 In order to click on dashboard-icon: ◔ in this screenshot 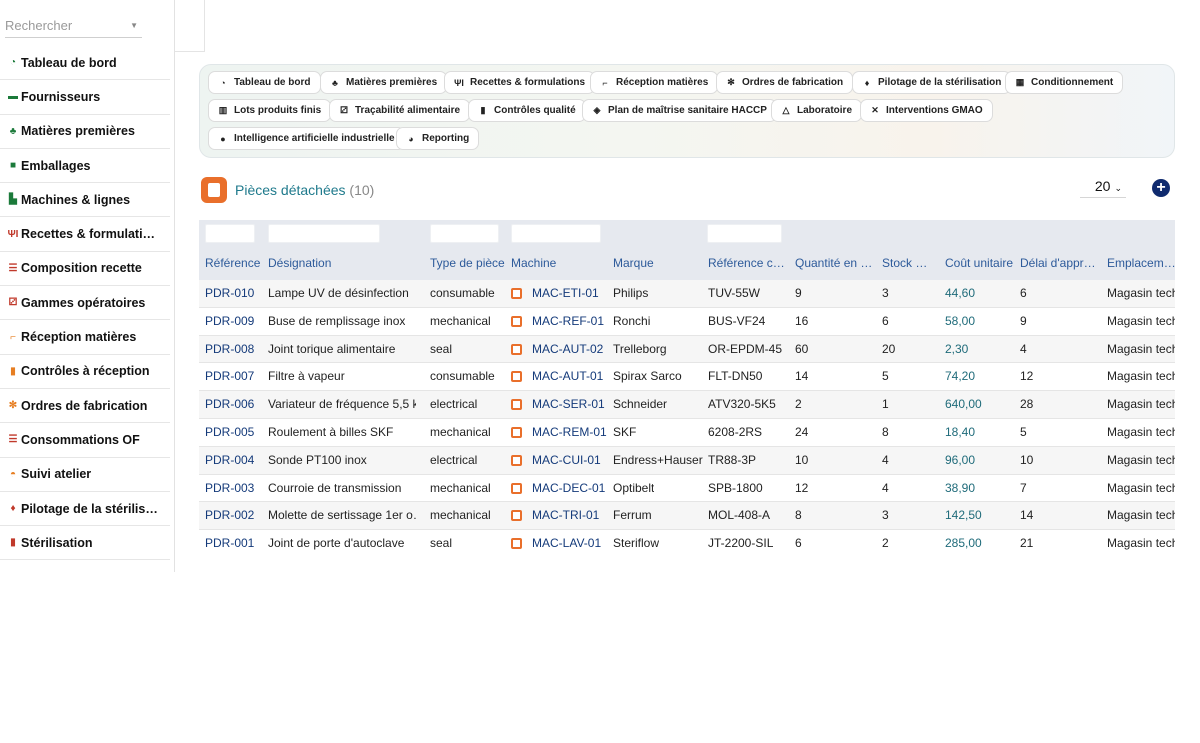, I will do `click(223, 82)`.